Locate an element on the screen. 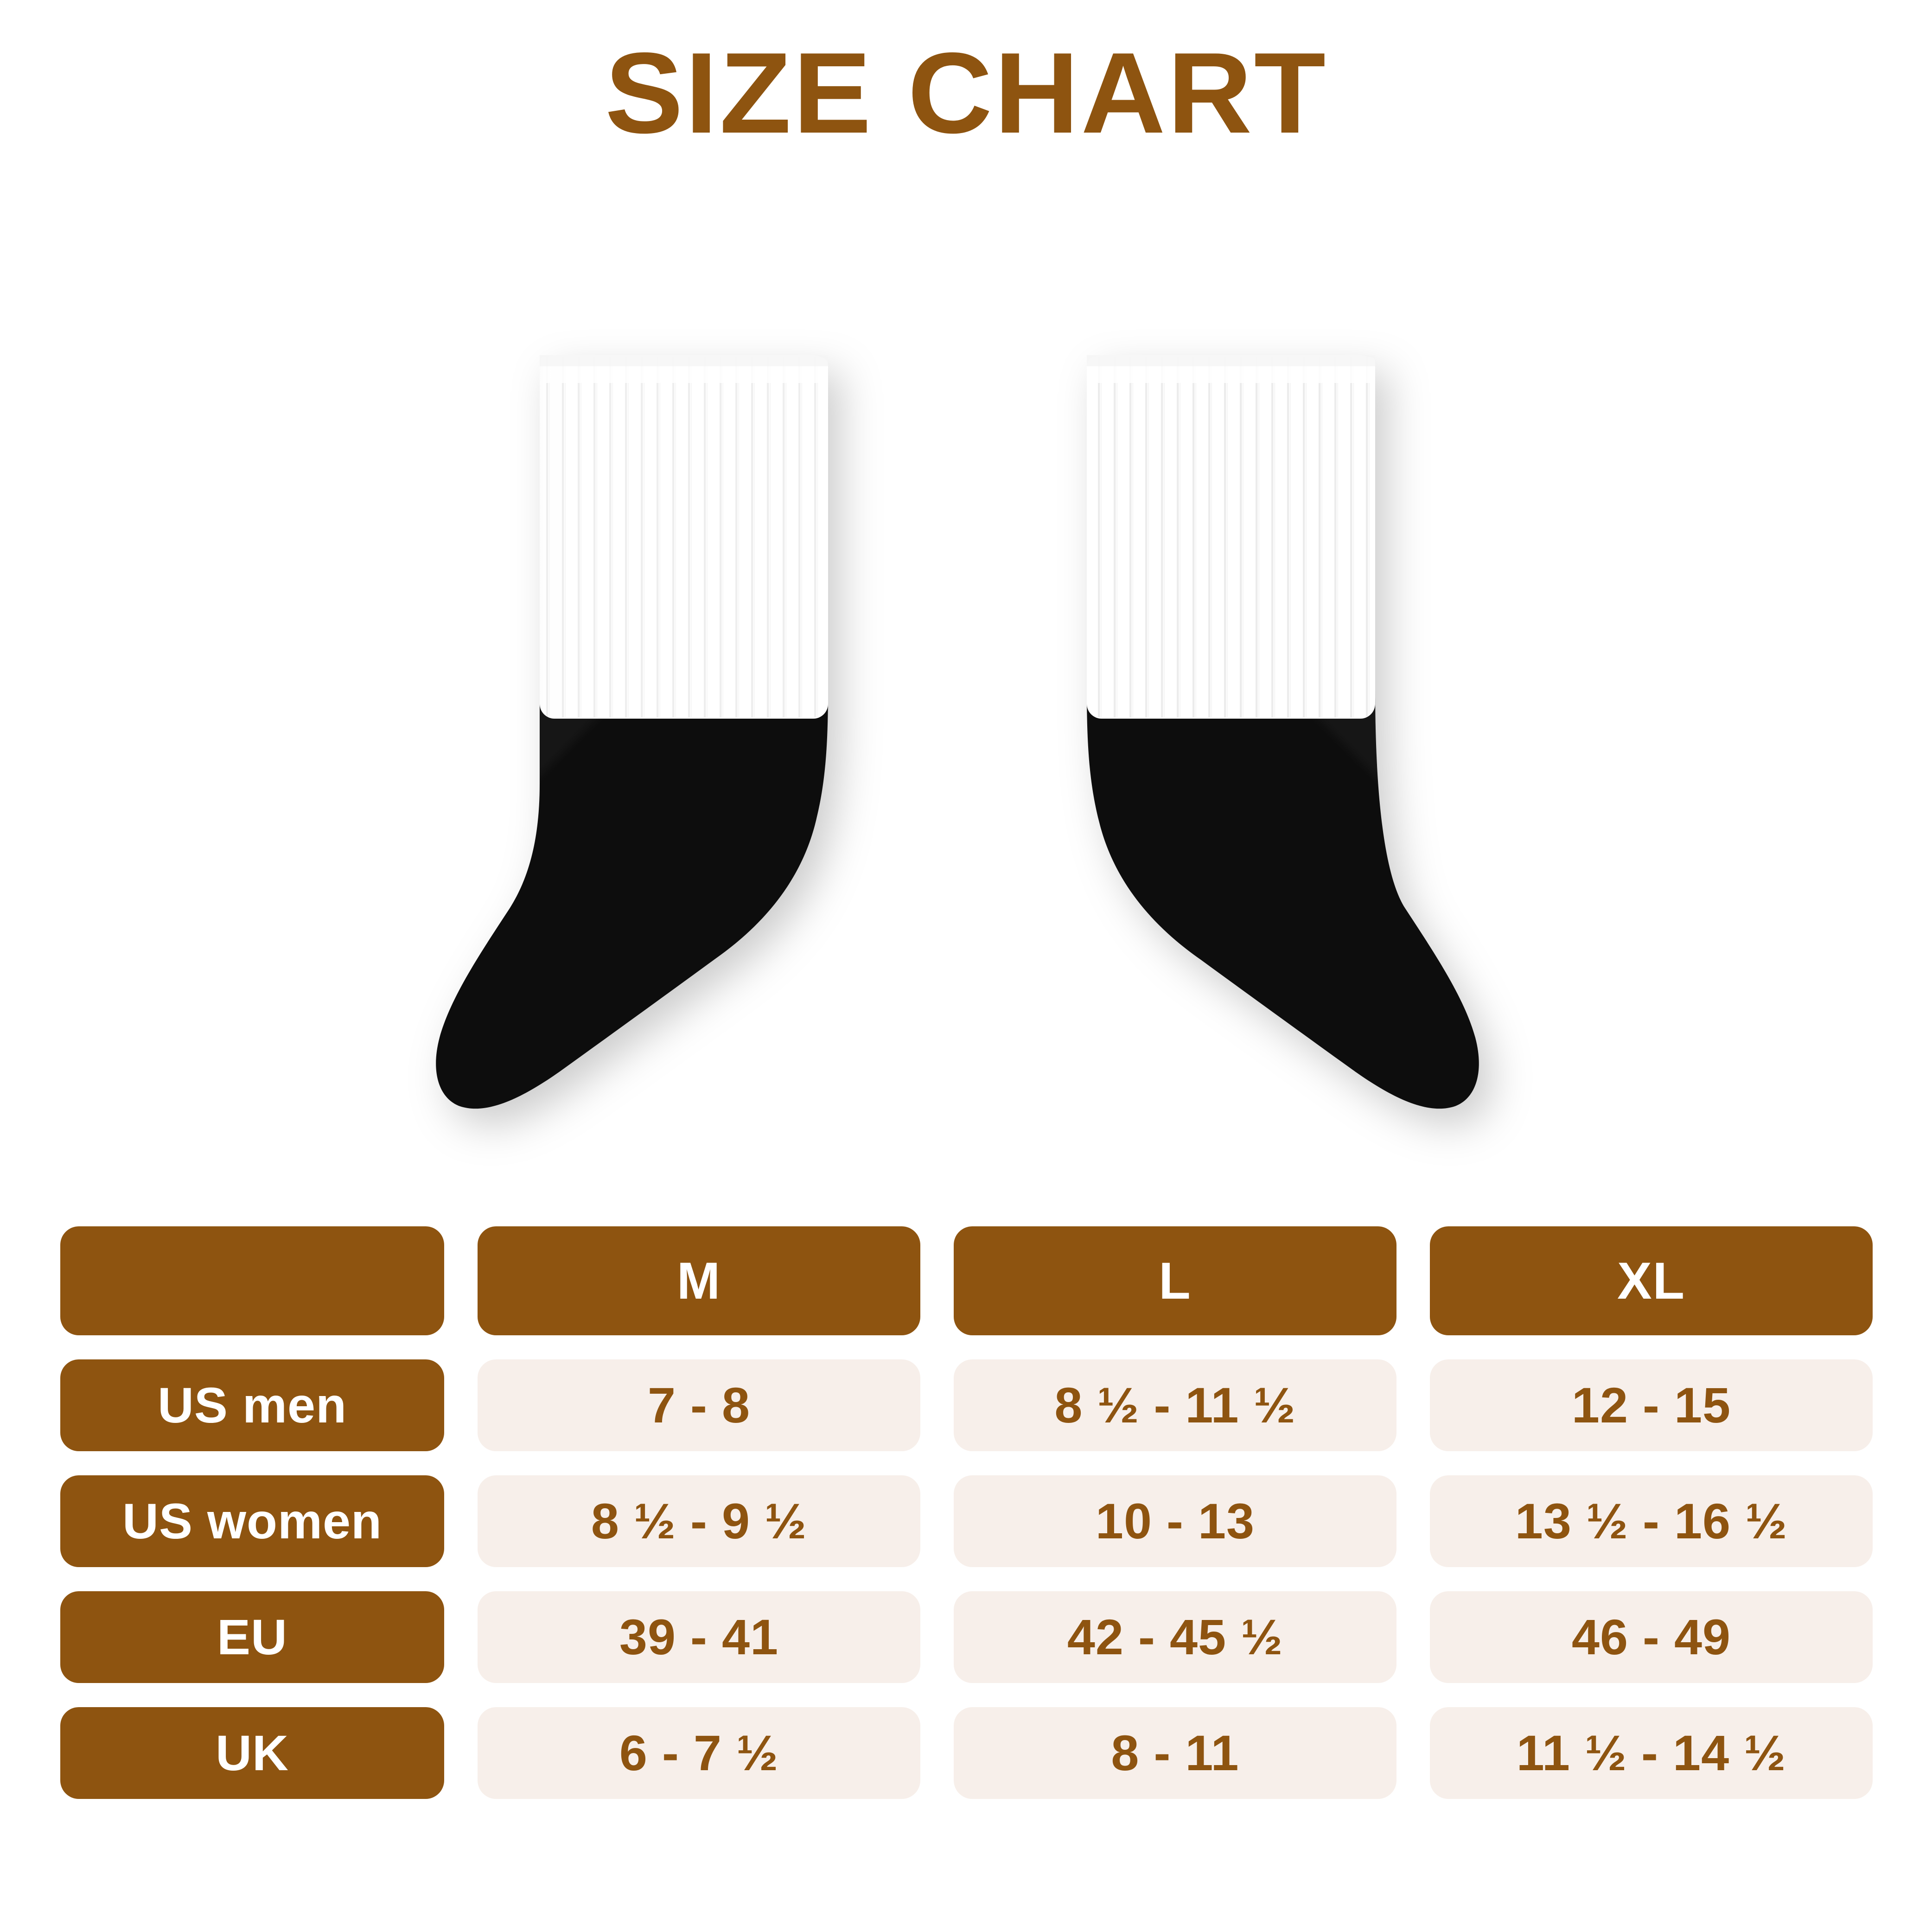 The image size is (1932, 1932). row-label-uk: UK is located at coordinates (252, 1753).